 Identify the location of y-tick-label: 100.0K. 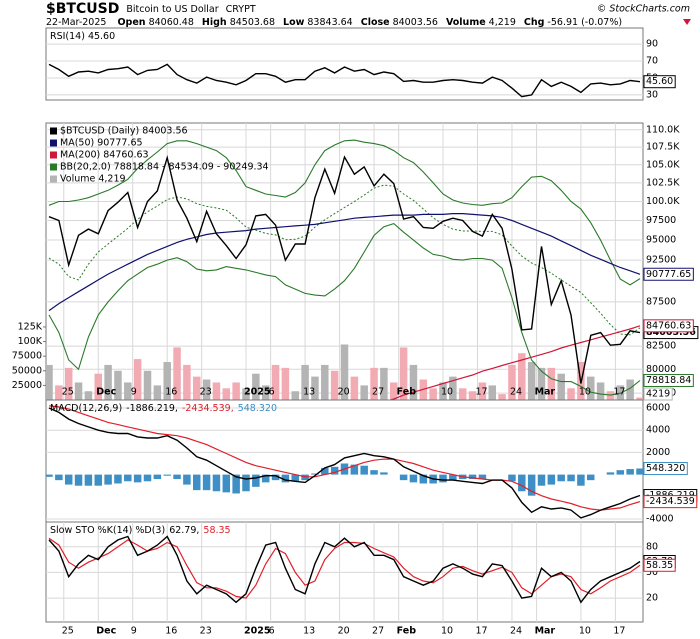
(663, 201).